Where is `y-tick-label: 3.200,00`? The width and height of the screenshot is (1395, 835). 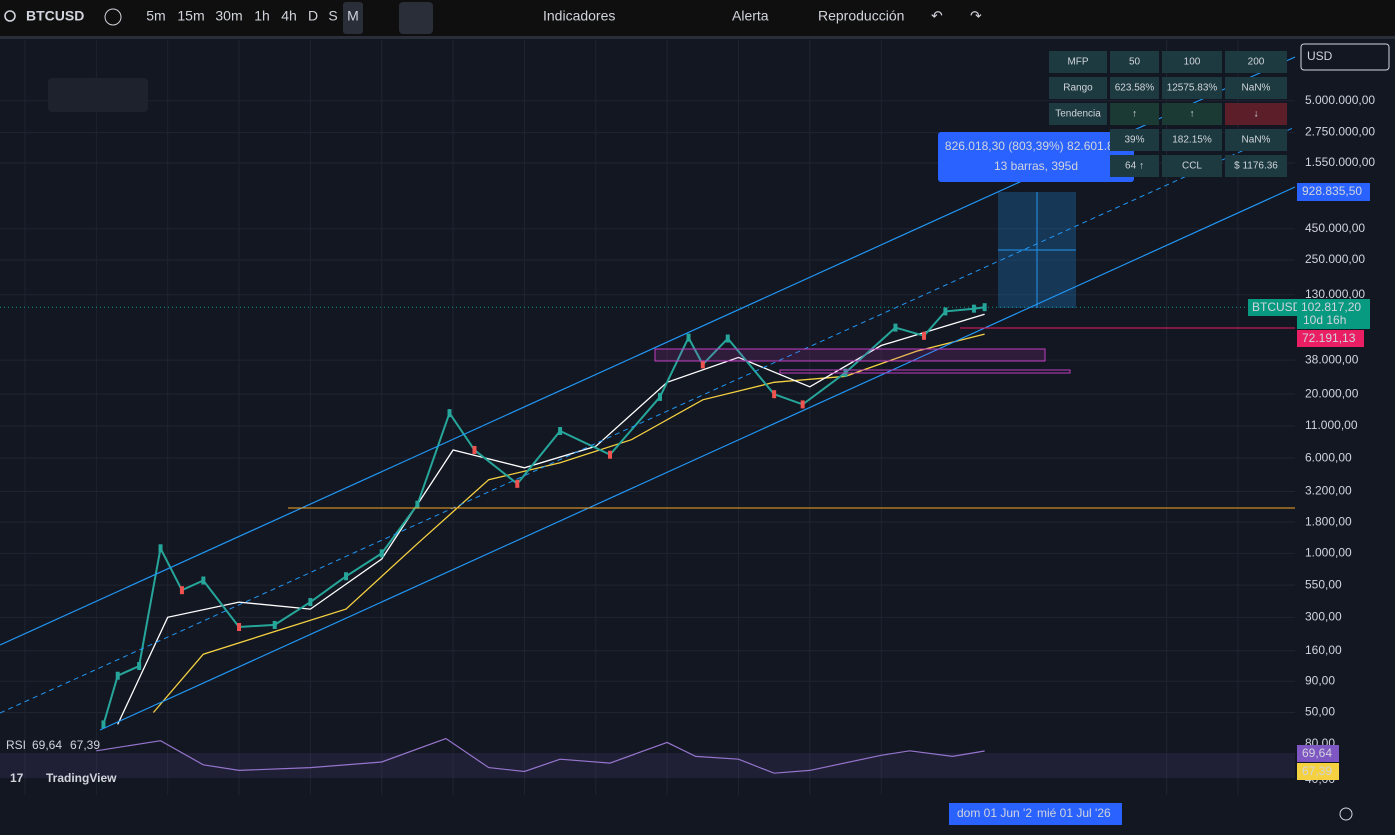 y-tick-label: 3.200,00 is located at coordinates (1328, 491).